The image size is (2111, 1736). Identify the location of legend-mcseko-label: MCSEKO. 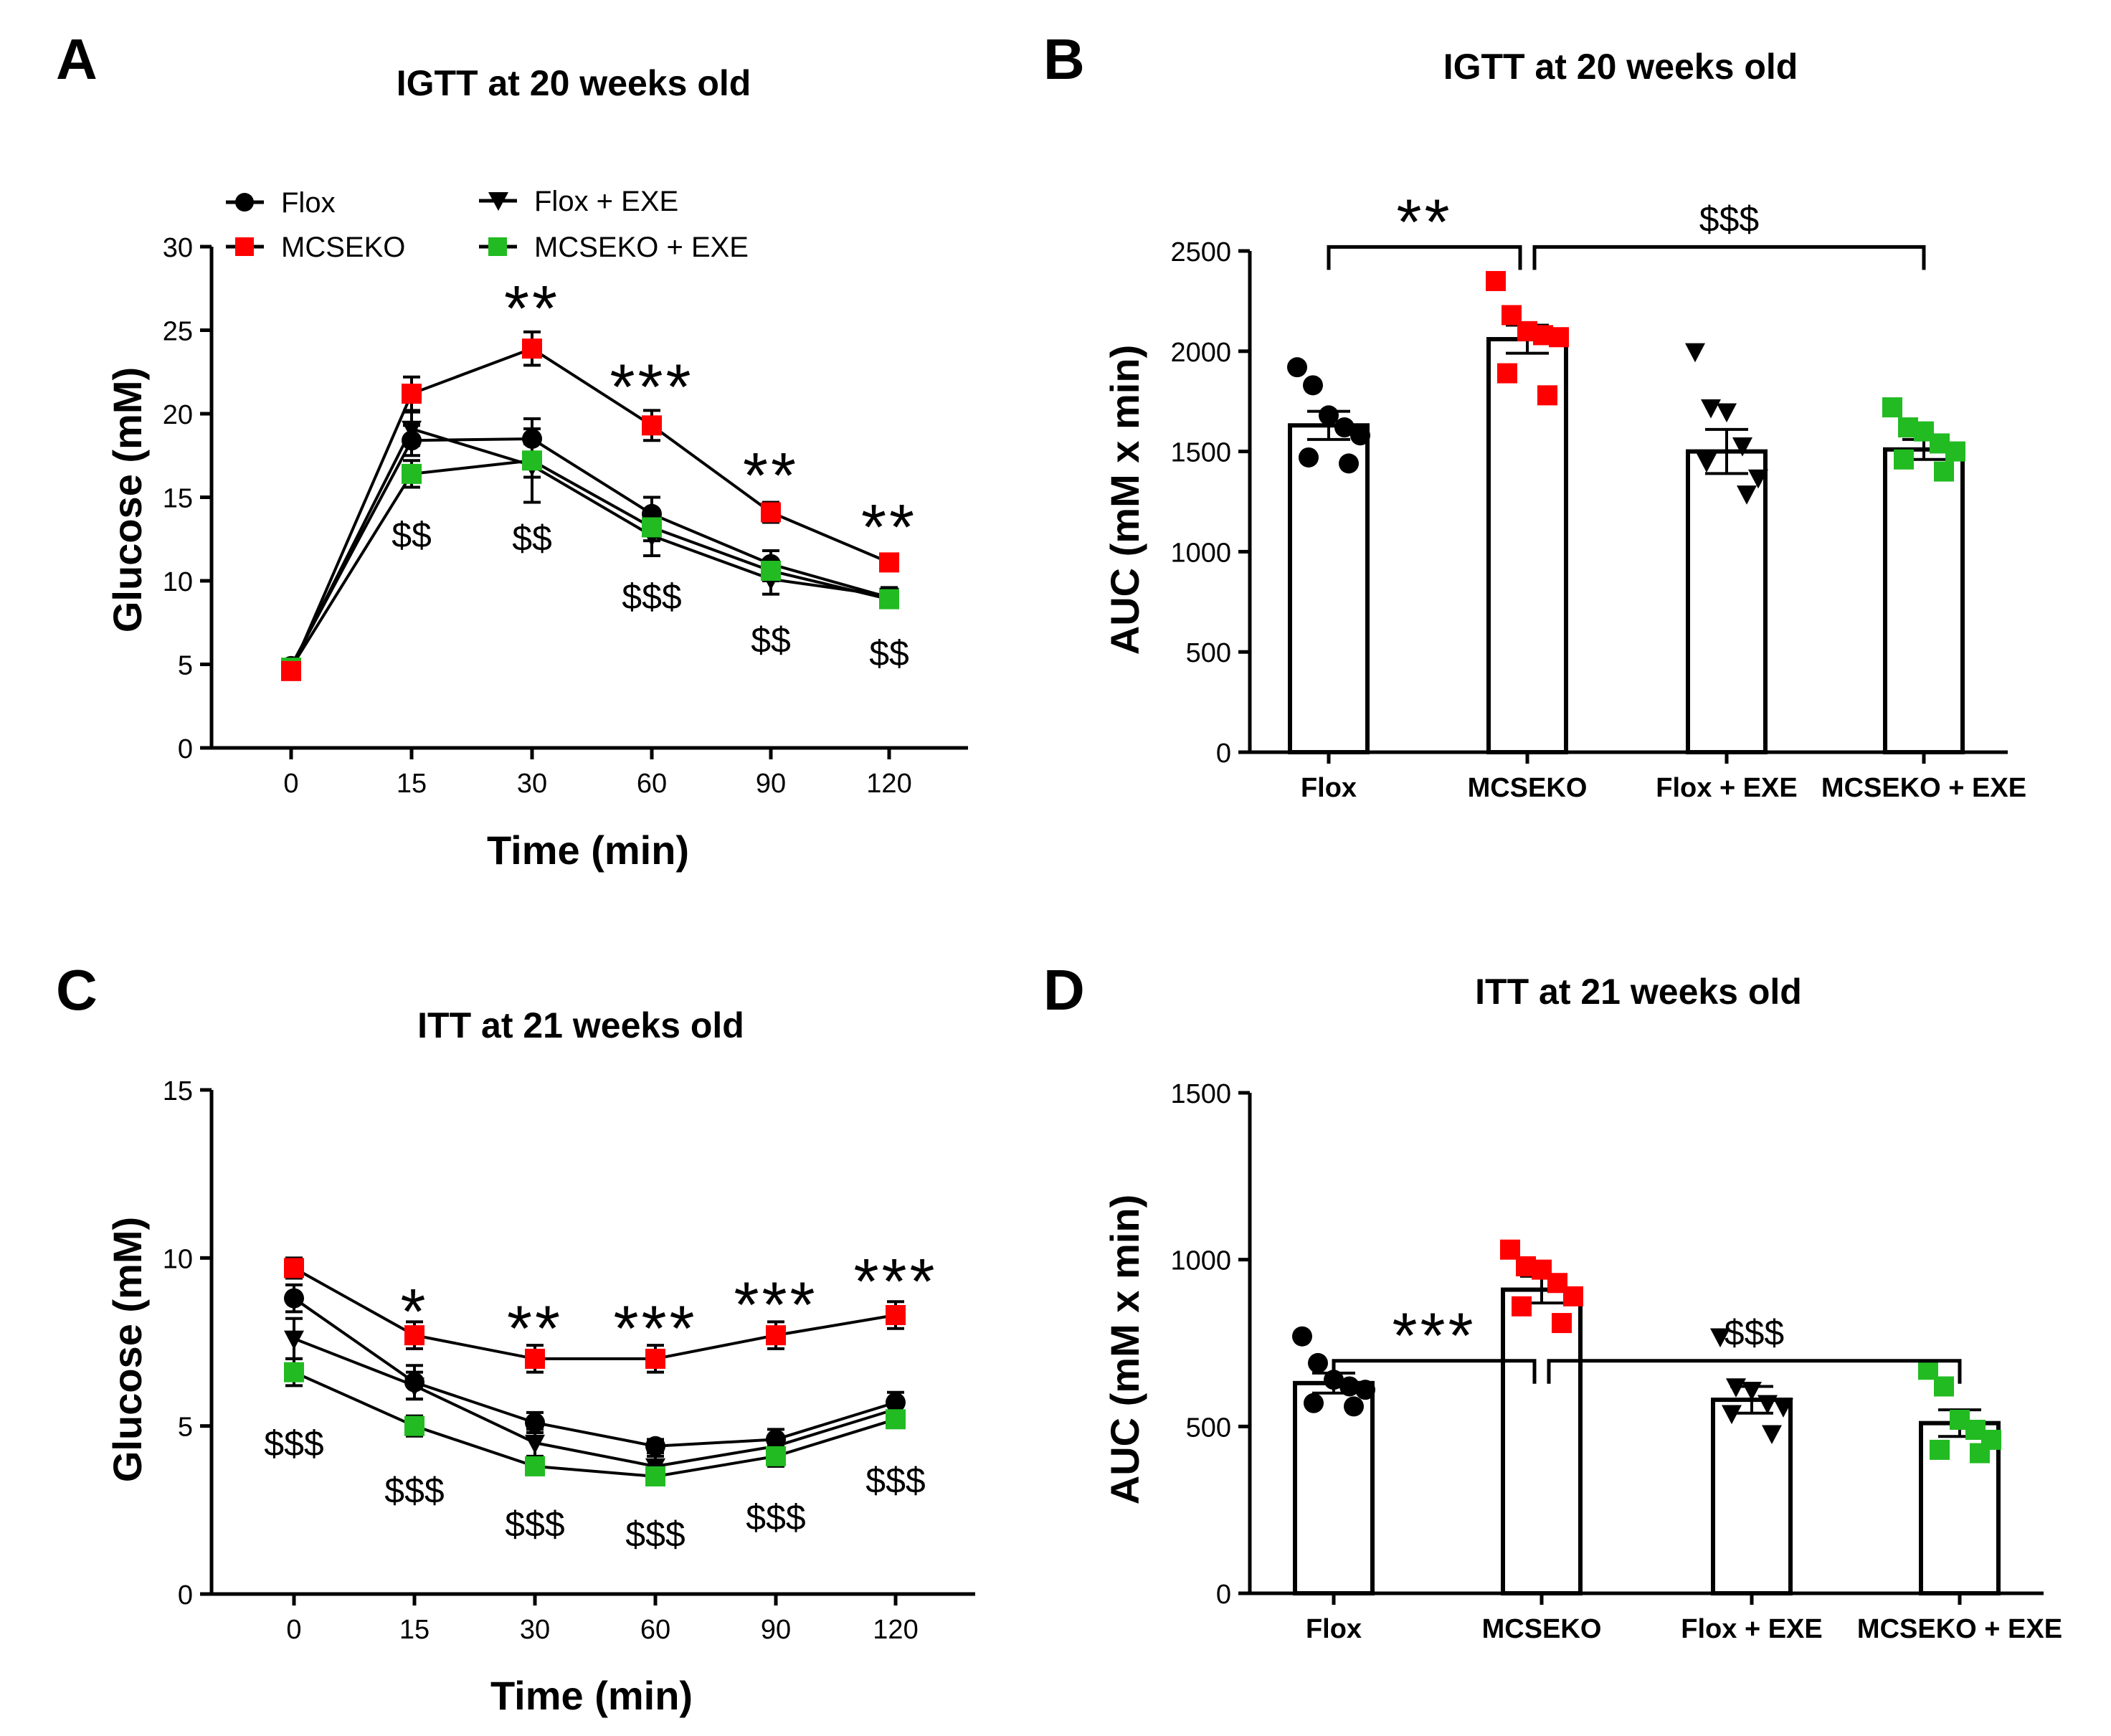
(343, 247).